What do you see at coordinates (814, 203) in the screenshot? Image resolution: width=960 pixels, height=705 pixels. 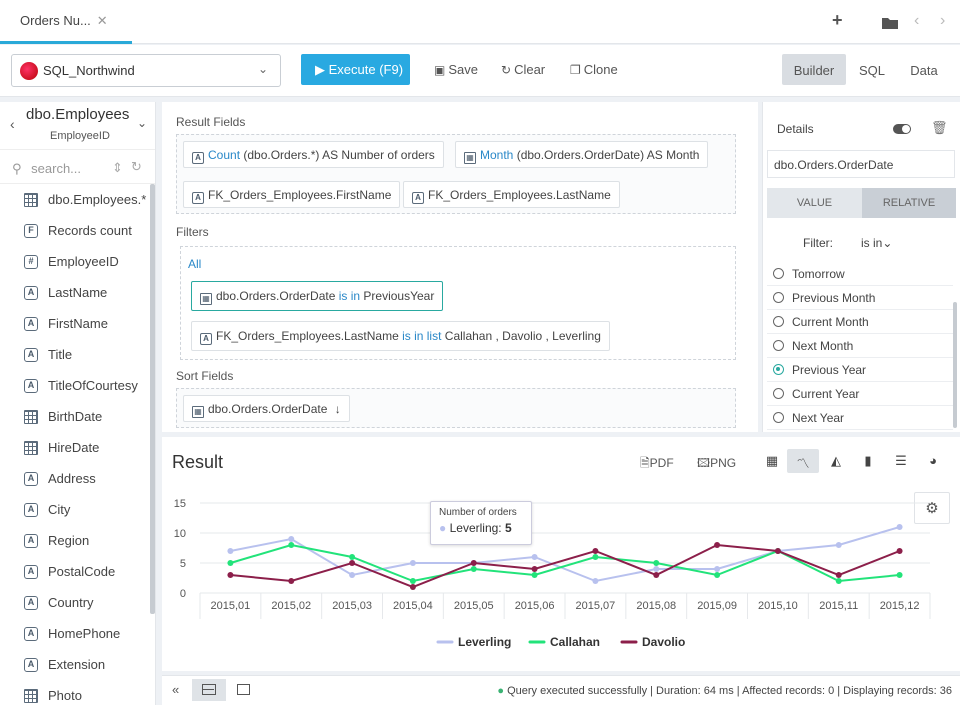 I see `value-tab: VALUE` at bounding box center [814, 203].